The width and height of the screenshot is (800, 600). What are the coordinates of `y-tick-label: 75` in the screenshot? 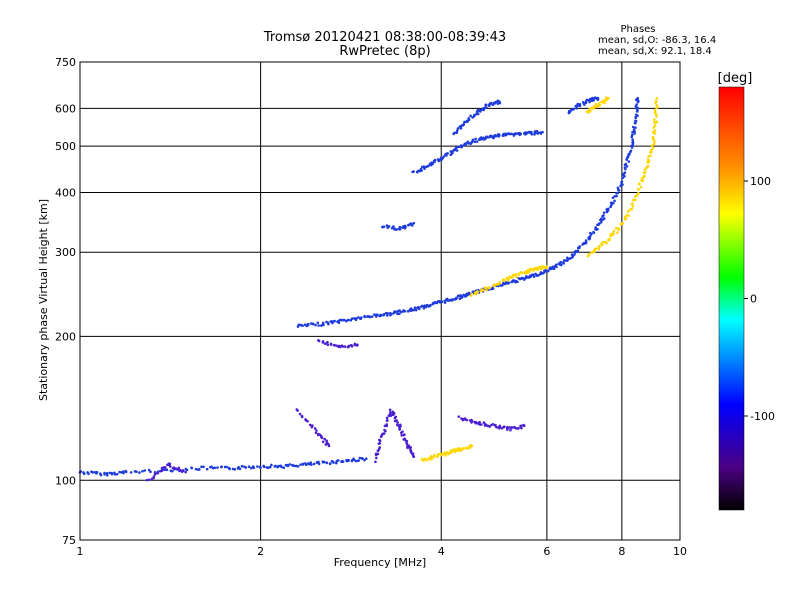 It's located at (69, 540).